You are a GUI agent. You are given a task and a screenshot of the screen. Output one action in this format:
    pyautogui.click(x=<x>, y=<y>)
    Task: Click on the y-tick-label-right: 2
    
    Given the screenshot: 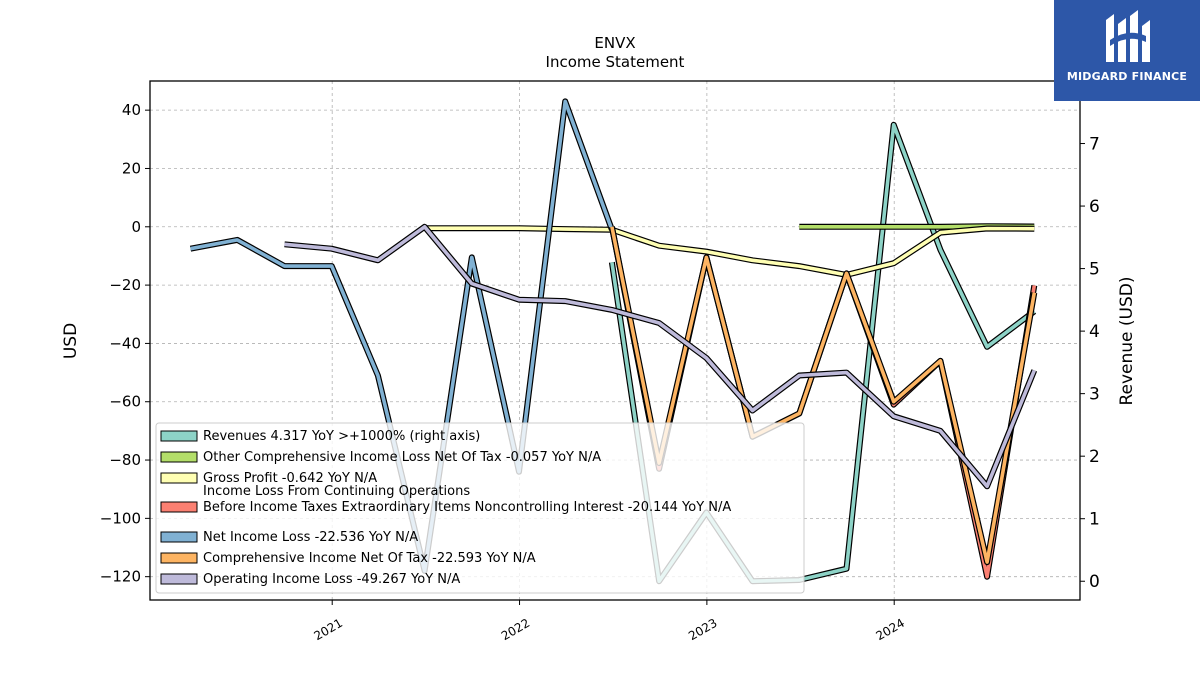 What is the action you would take?
    pyautogui.click(x=1094, y=457)
    